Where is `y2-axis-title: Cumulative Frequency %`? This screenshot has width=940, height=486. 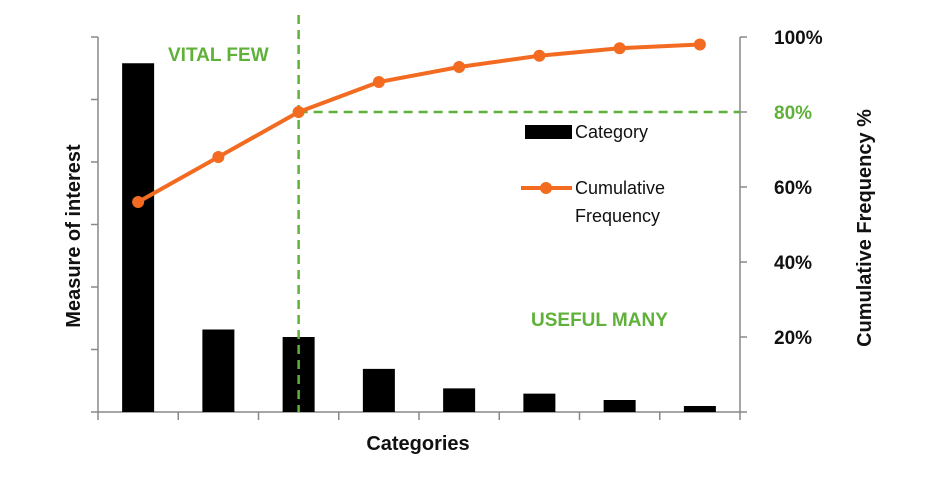 y2-axis-title: Cumulative Frequency % is located at coordinates (865, 228).